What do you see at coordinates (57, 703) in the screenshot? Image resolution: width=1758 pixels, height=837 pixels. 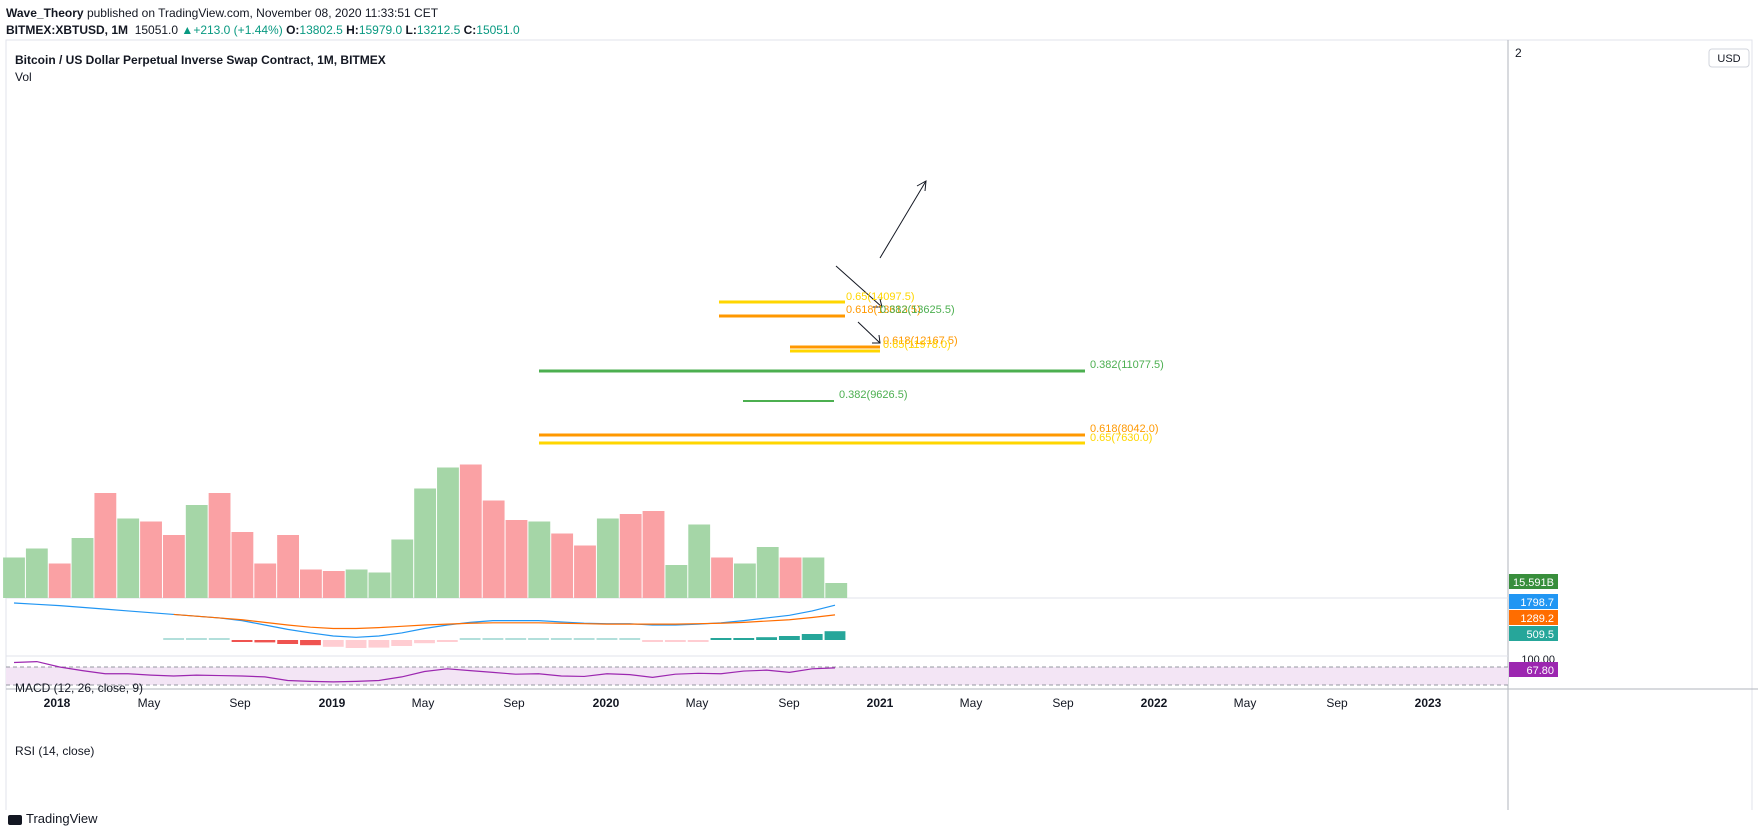 I see `x-tick-label: 2018` at bounding box center [57, 703].